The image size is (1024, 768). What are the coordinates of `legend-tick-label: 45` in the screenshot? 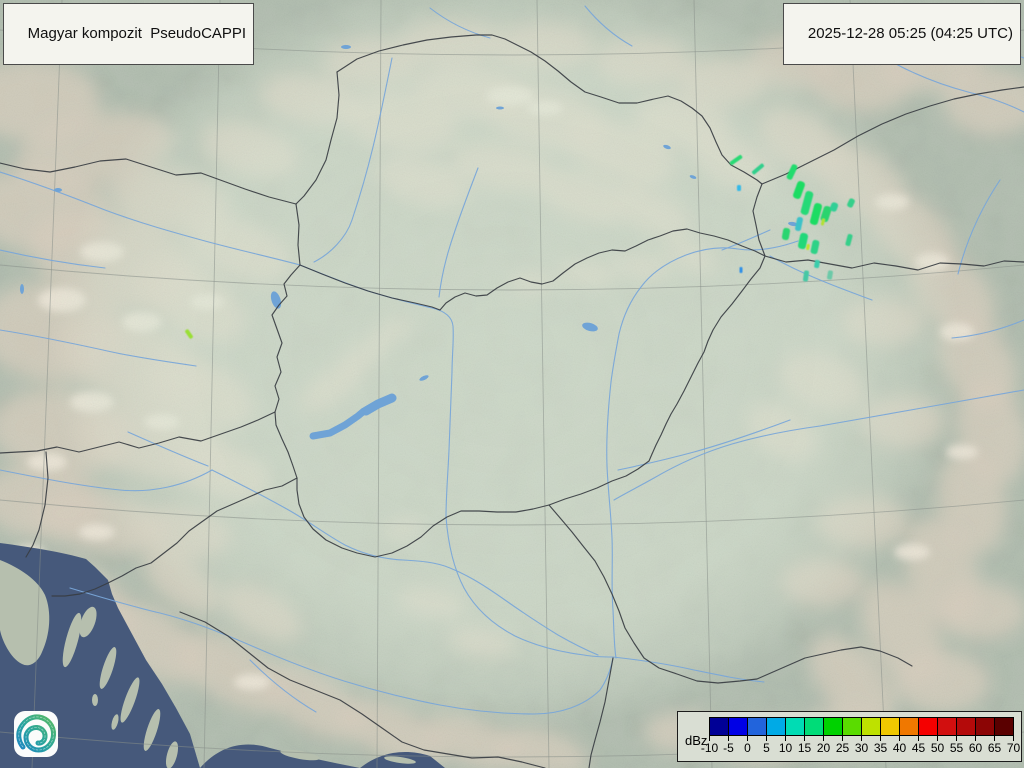 It's located at (918, 748).